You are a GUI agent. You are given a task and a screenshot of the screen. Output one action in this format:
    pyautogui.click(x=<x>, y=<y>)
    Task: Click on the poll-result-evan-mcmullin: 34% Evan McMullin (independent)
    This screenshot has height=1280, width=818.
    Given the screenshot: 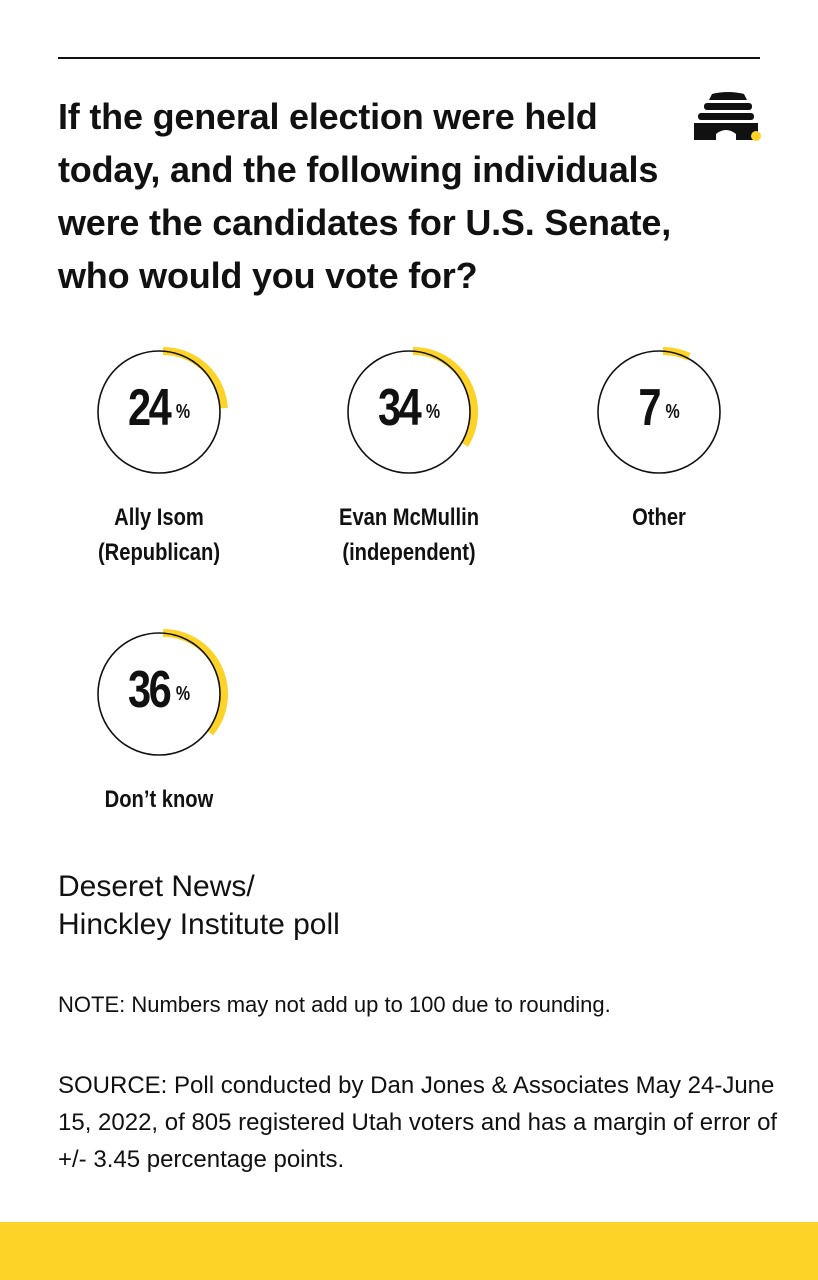 What is the action you would take?
    pyautogui.click(x=409, y=463)
    